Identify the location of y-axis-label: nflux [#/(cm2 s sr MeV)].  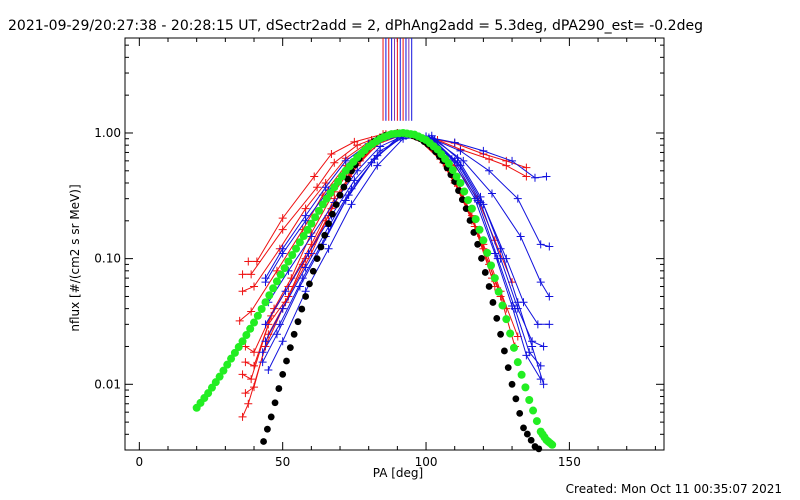
(75, 257).